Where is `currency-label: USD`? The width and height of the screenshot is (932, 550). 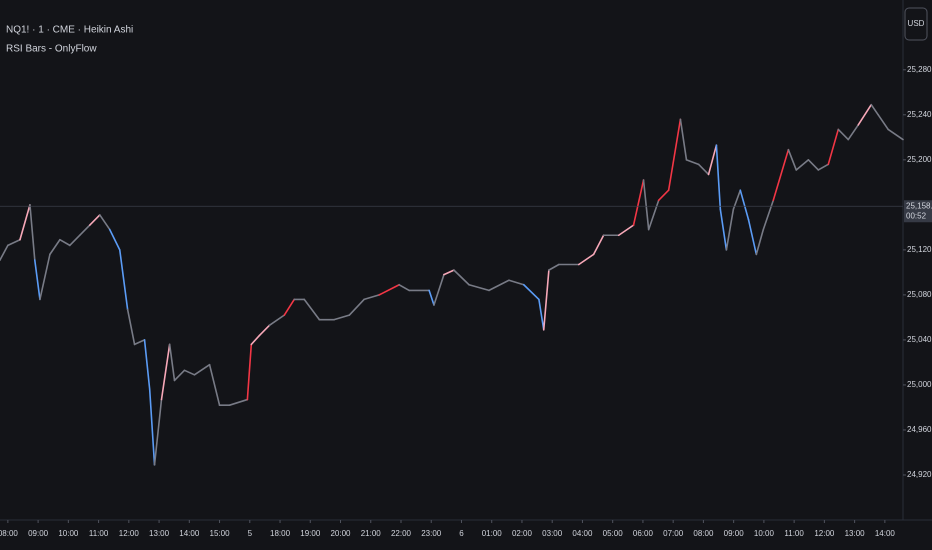
currency-label: USD is located at coordinates (916, 23).